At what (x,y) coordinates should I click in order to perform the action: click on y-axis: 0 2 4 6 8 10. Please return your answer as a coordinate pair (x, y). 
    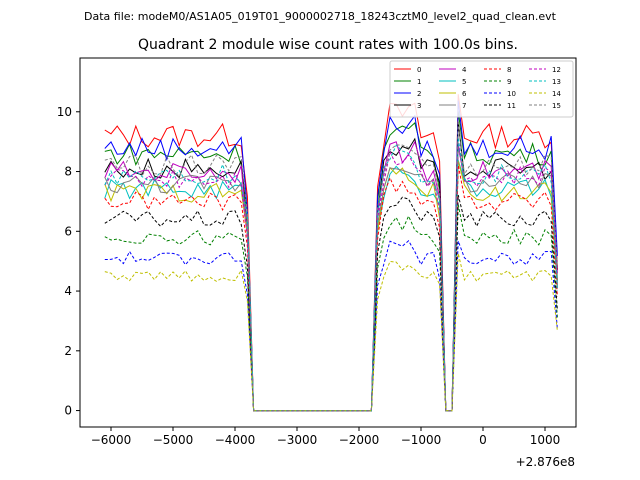
    Looking at the image, I should click on (68, 261).